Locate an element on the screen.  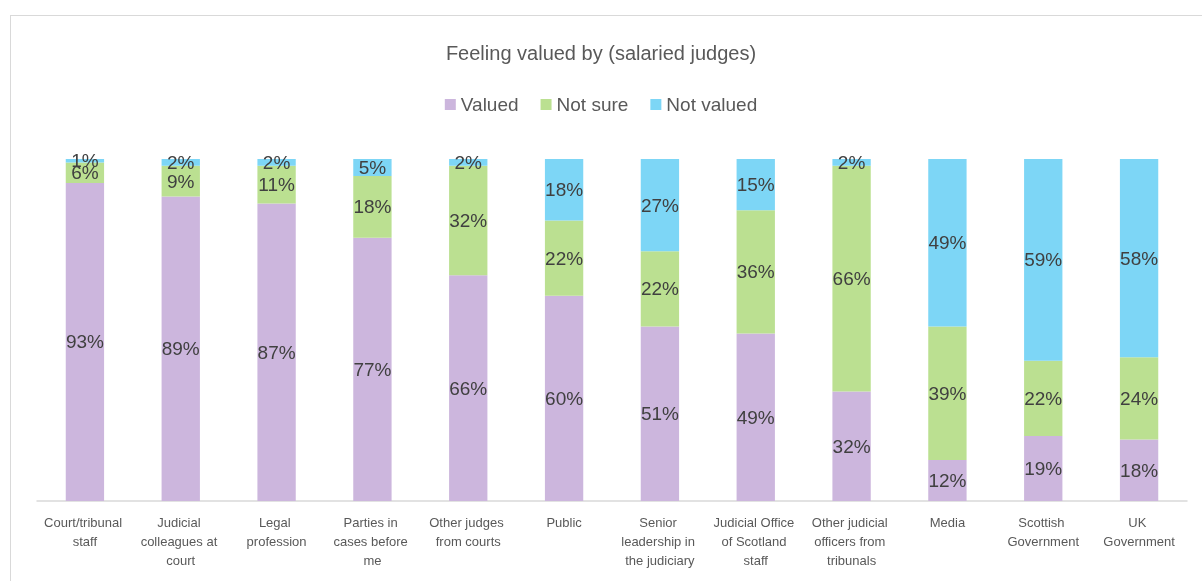
x-tick-label: Legal profession is located at coordinates (276, 532).